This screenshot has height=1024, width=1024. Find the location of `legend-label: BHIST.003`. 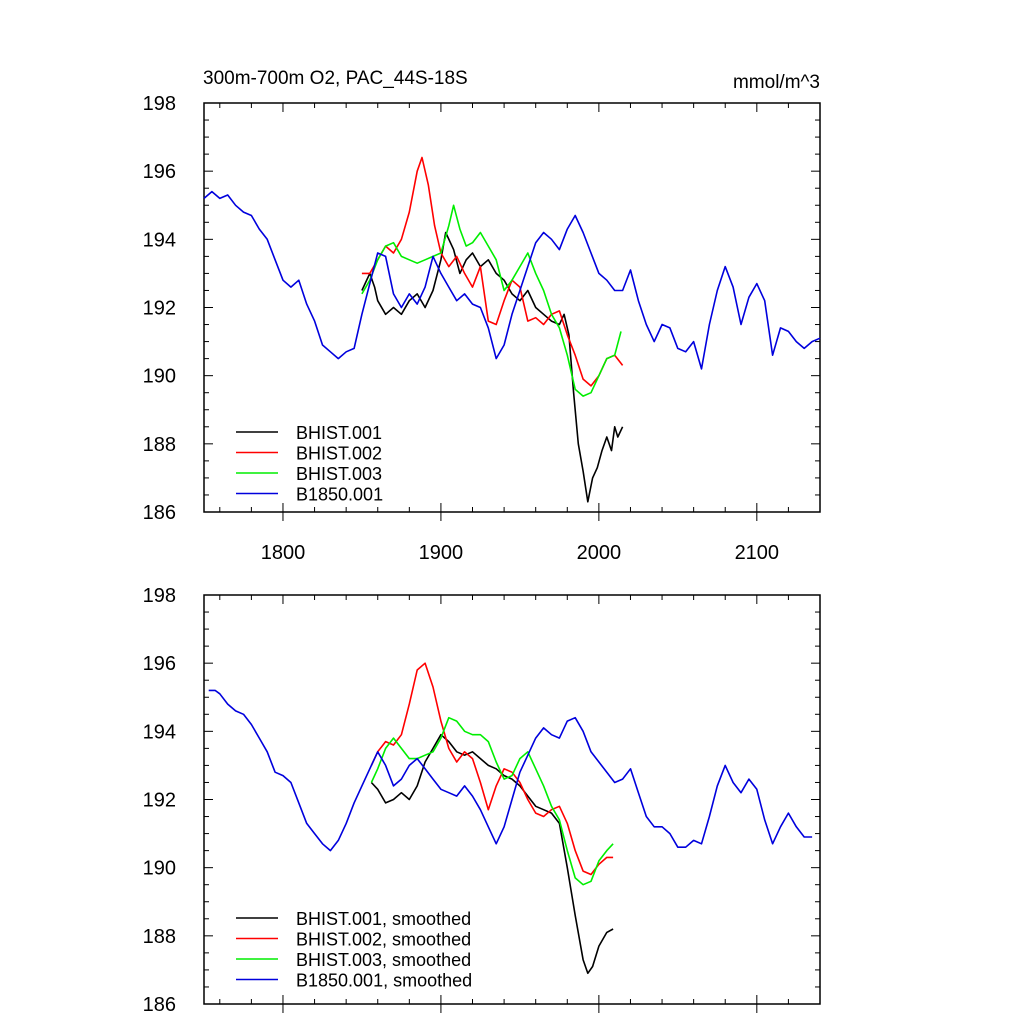

legend-label: BHIST.003 is located at coordinates (339, 474).